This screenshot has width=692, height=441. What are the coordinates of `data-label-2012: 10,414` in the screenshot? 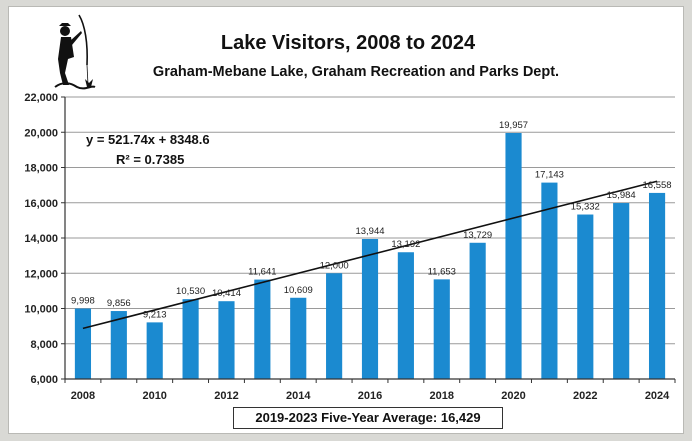 It's located at (226, 293).